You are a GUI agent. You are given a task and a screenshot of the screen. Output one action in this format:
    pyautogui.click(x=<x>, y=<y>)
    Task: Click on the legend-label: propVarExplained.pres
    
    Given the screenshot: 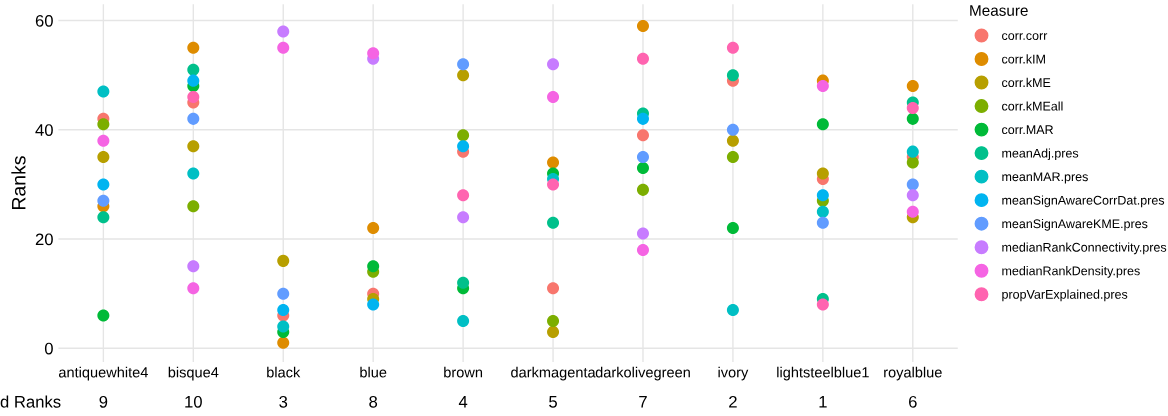 What is the action you would take?
    pyautogui.click(x=1065, y=295)
    